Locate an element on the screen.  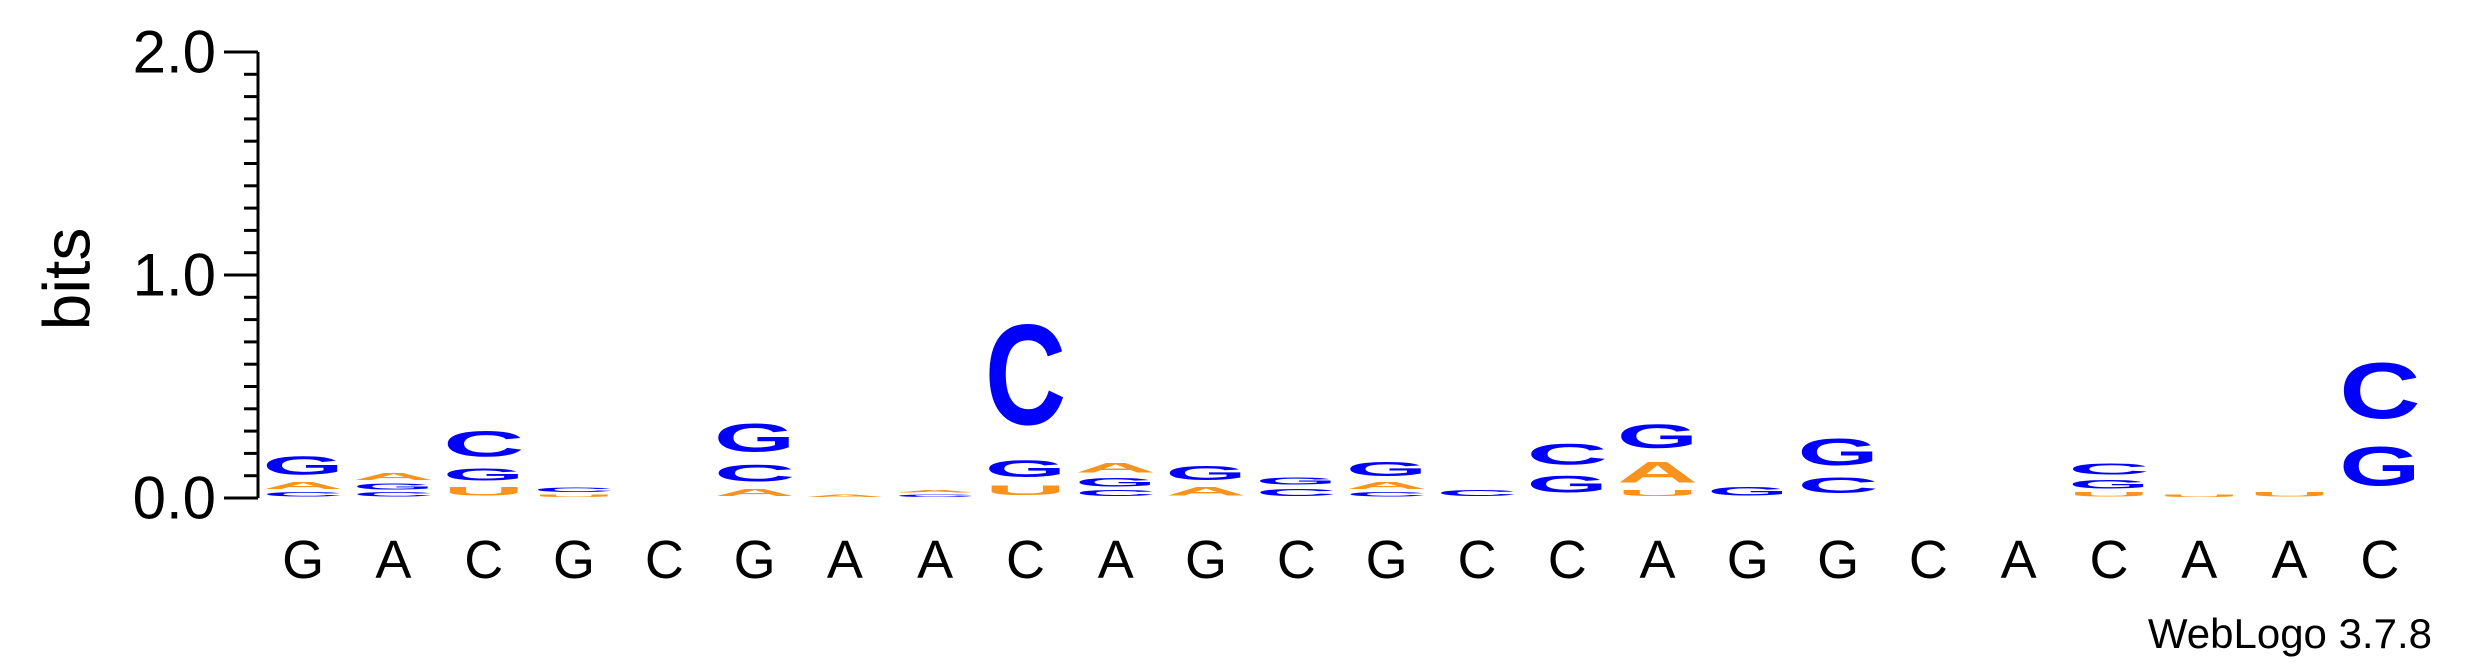
weblogo-version-footer: WebLogo 3.7.8 is located at coordinates (2290, 633).